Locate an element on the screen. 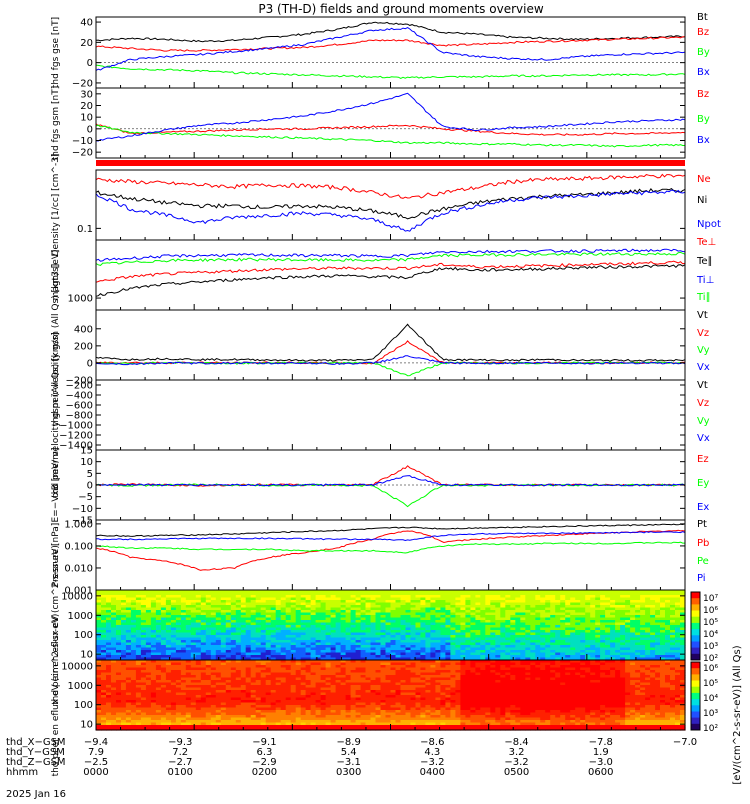  y-tick-label: 0.010 is located at coordinates (78, 568).